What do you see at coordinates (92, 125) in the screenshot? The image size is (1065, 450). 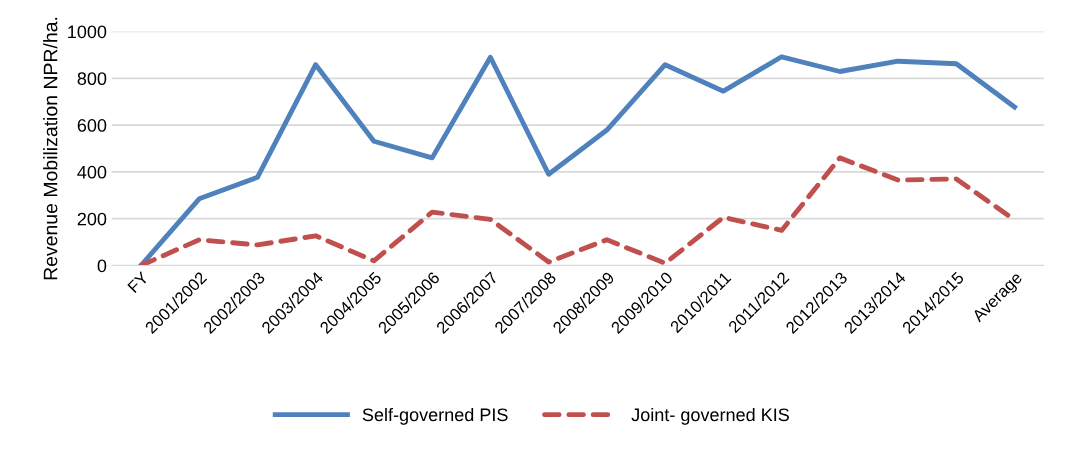 I see `y-tick-label: 600` at bounding box center [92, 125].